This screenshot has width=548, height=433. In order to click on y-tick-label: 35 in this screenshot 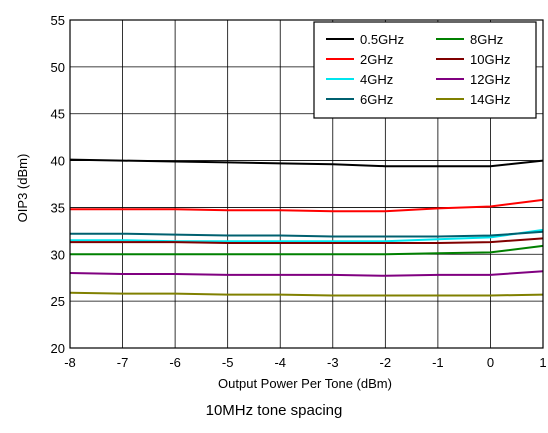, I will do `click(58, 207)`.